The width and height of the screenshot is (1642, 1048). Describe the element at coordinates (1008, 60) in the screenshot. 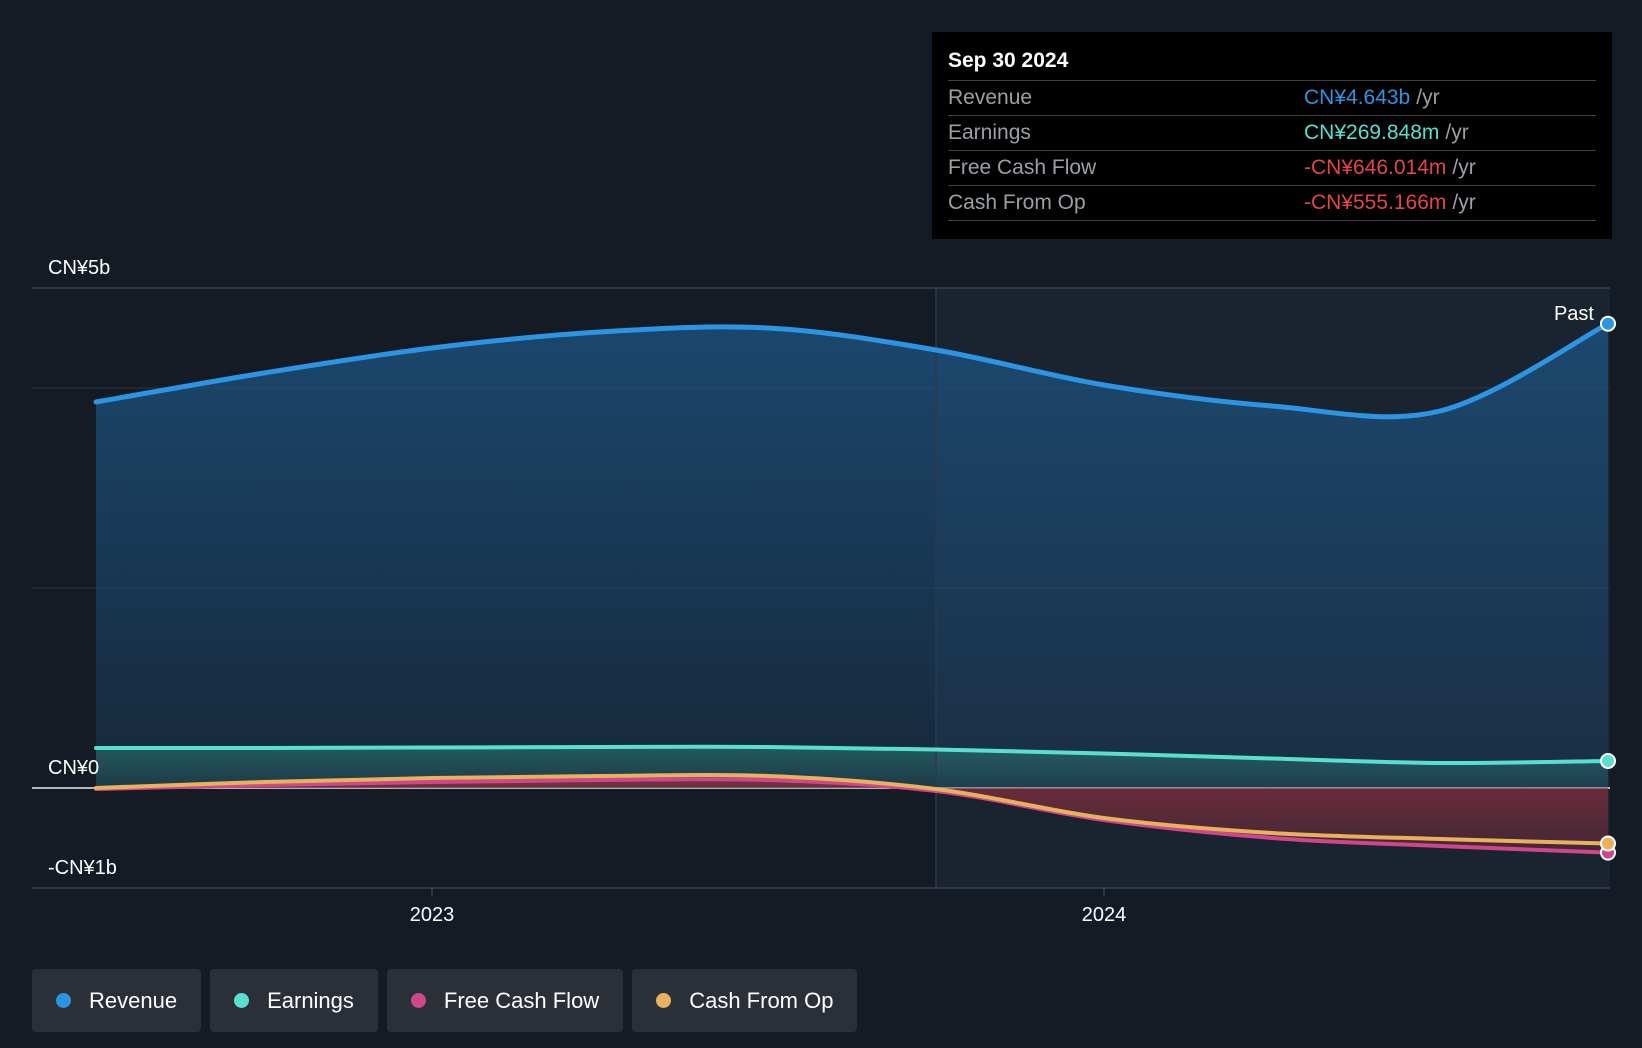

I see `tooltip-date: Sep 30 2024` at that location.